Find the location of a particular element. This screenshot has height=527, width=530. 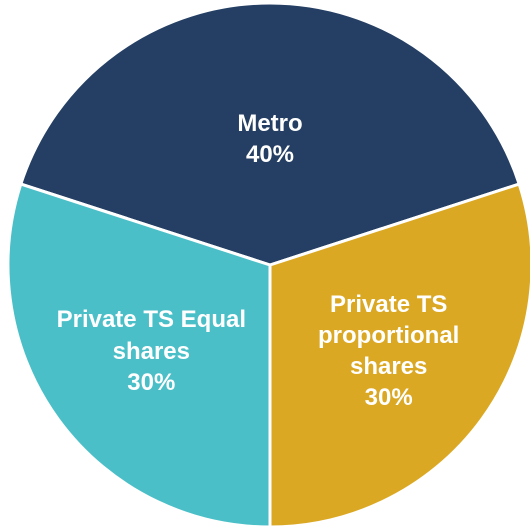

value-label: 40% is located at coordinates (270, 155).